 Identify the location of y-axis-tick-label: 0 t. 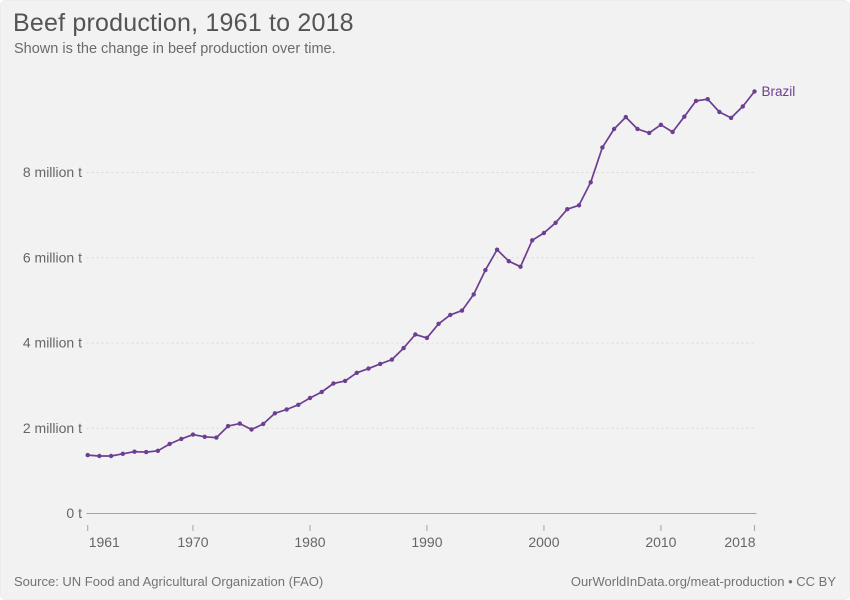
(74, 513).